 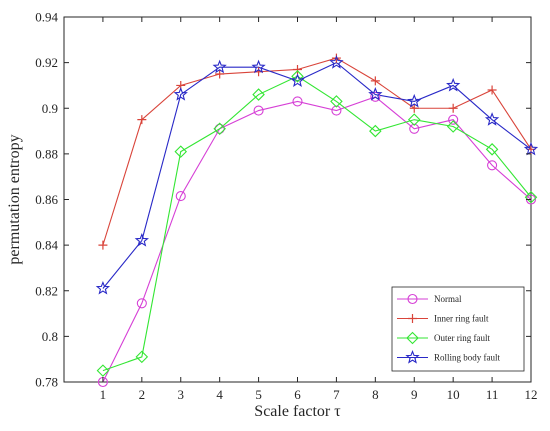 What do you see at coordinates (462, 338) in the screenshot?
I see `legend-label-2: Outer ring fault` at bounding box center [462, 338].